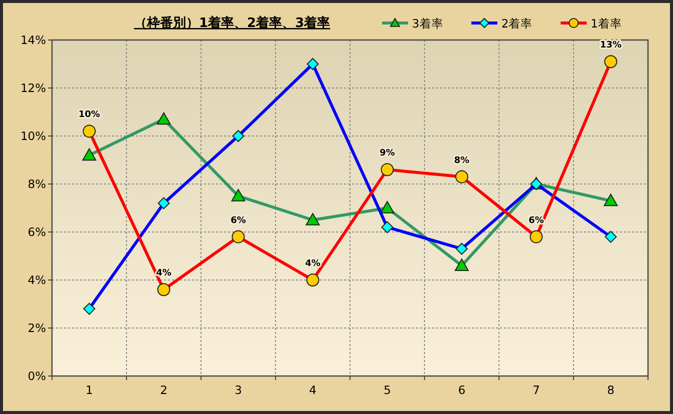 The width and height of the screenshot is (673, 414). I want to click on ytick-label: 4%, so click(37, 280).